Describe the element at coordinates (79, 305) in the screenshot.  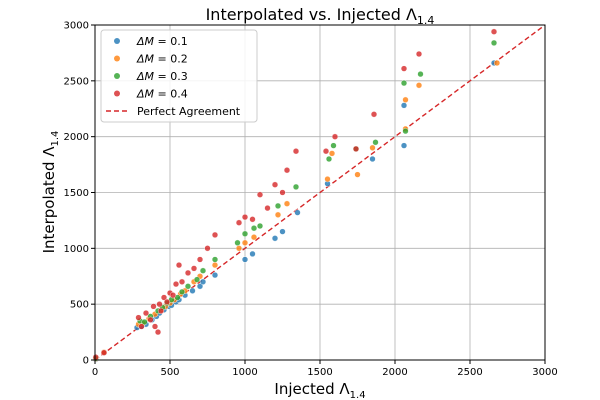
I see `y-tick-label: 500` at that location.